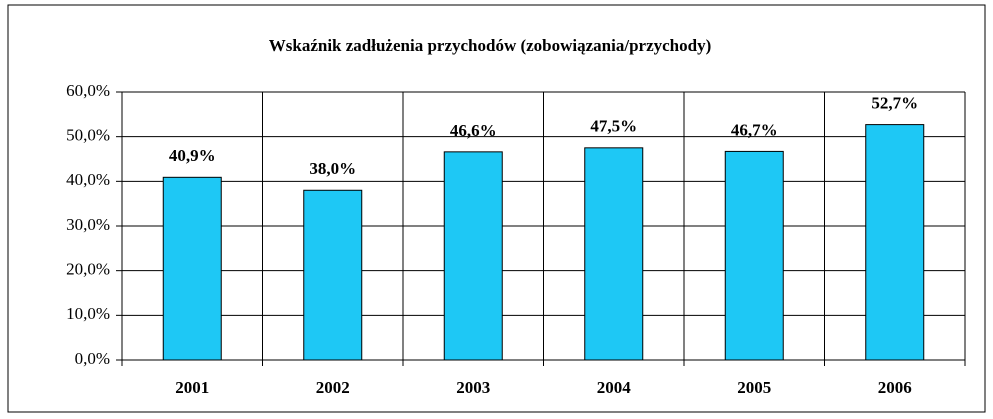 The image size is (993, 419). What do you see at coordinates (754, 387) in the screenshot?
I see `x-tick-label: 2005` at bounding box center [754, 387].